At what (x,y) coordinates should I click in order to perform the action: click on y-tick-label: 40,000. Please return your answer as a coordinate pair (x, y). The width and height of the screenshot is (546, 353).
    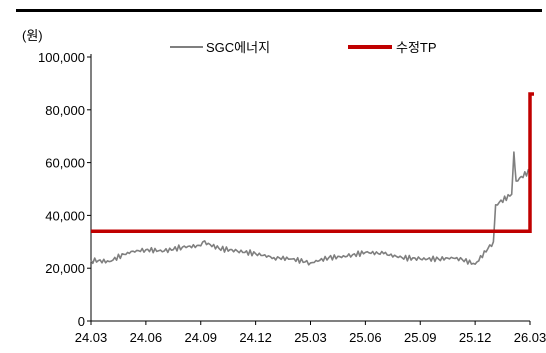
    Looking at the image, I should click on (65, 215).